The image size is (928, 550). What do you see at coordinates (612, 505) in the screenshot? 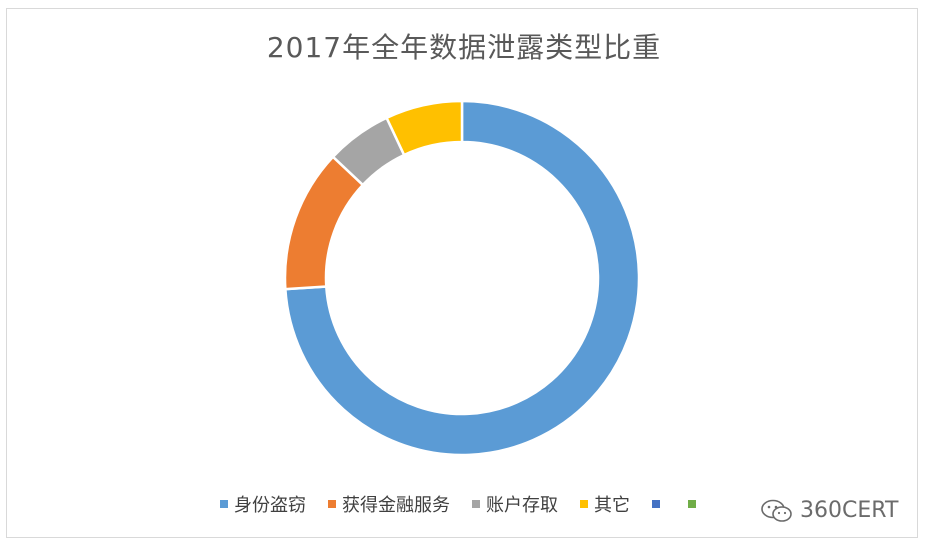
I see `legend-label: 其它` at bounding box center [612, 505].